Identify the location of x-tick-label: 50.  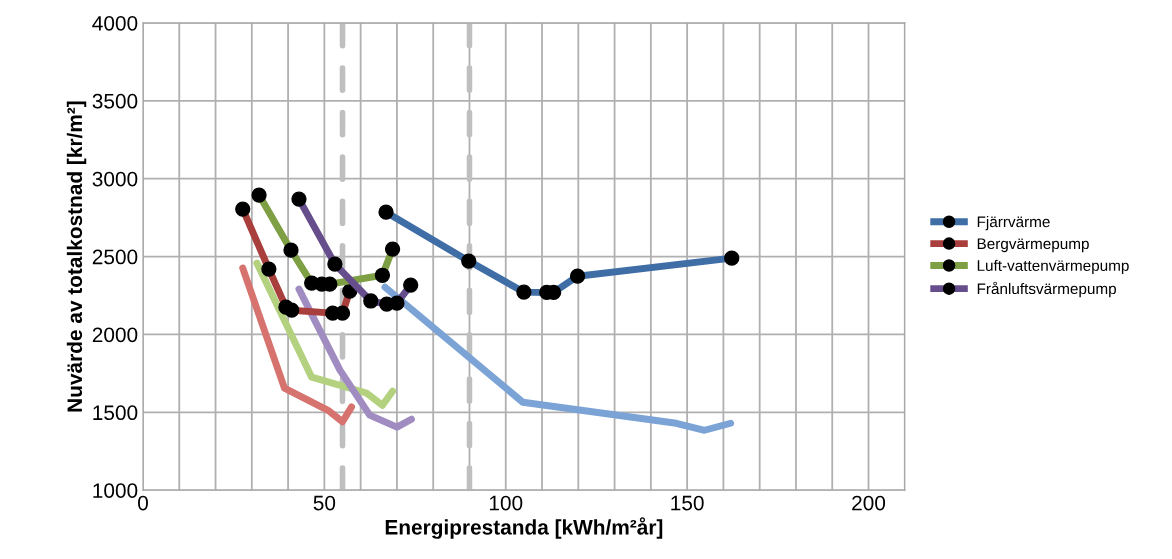
(324, 503).